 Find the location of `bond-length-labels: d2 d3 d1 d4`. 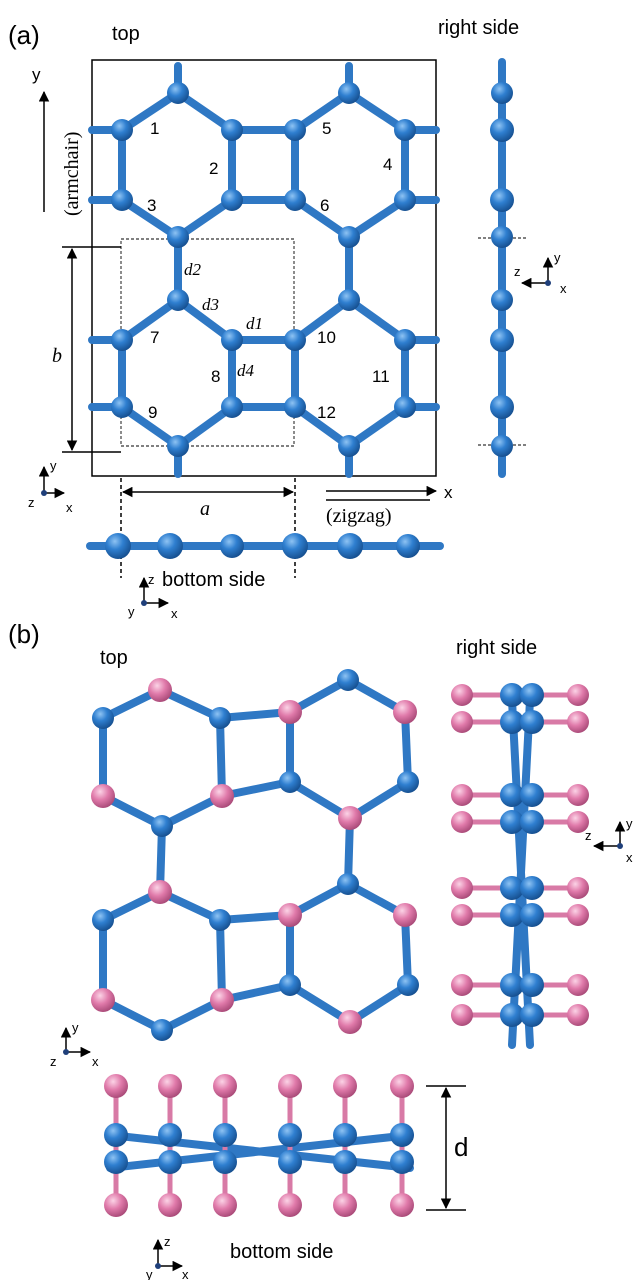

bond-length-labels: d2 d3 d1 d4 is located at coordinates (223, 320).